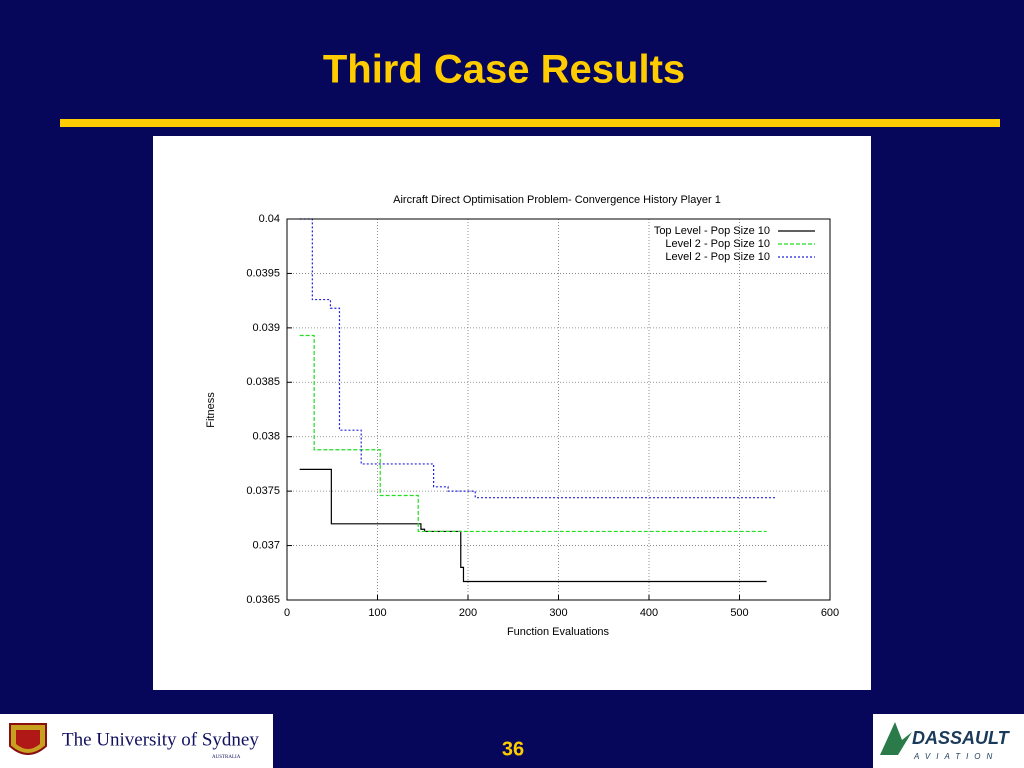  I want to click on y-tick-label: 0.037, so click(266, 545).